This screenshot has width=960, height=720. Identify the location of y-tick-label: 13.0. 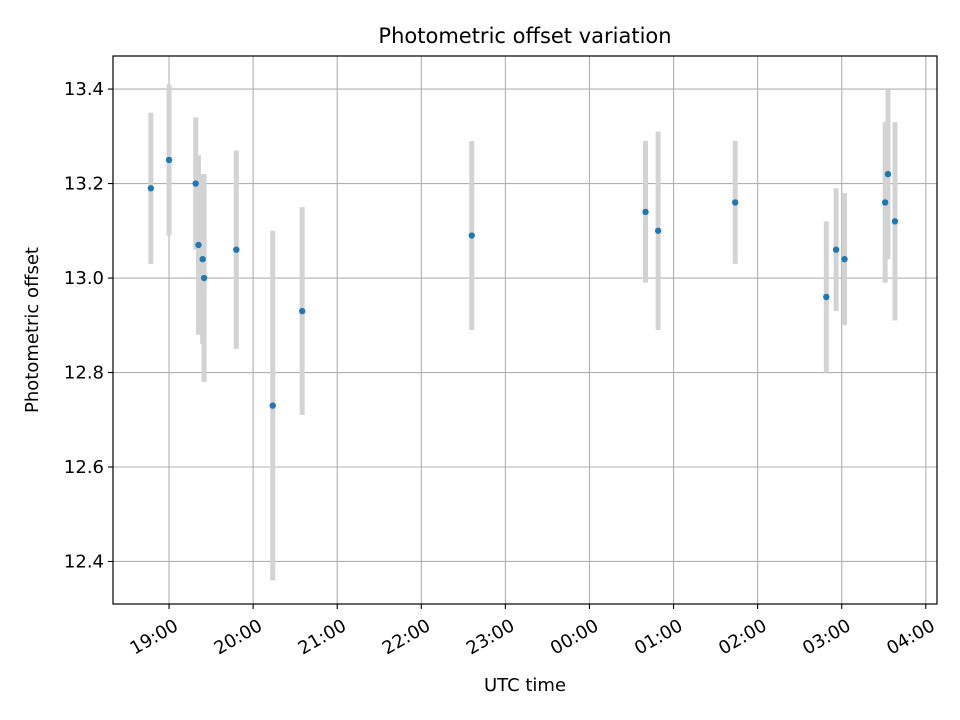
(84, 278).